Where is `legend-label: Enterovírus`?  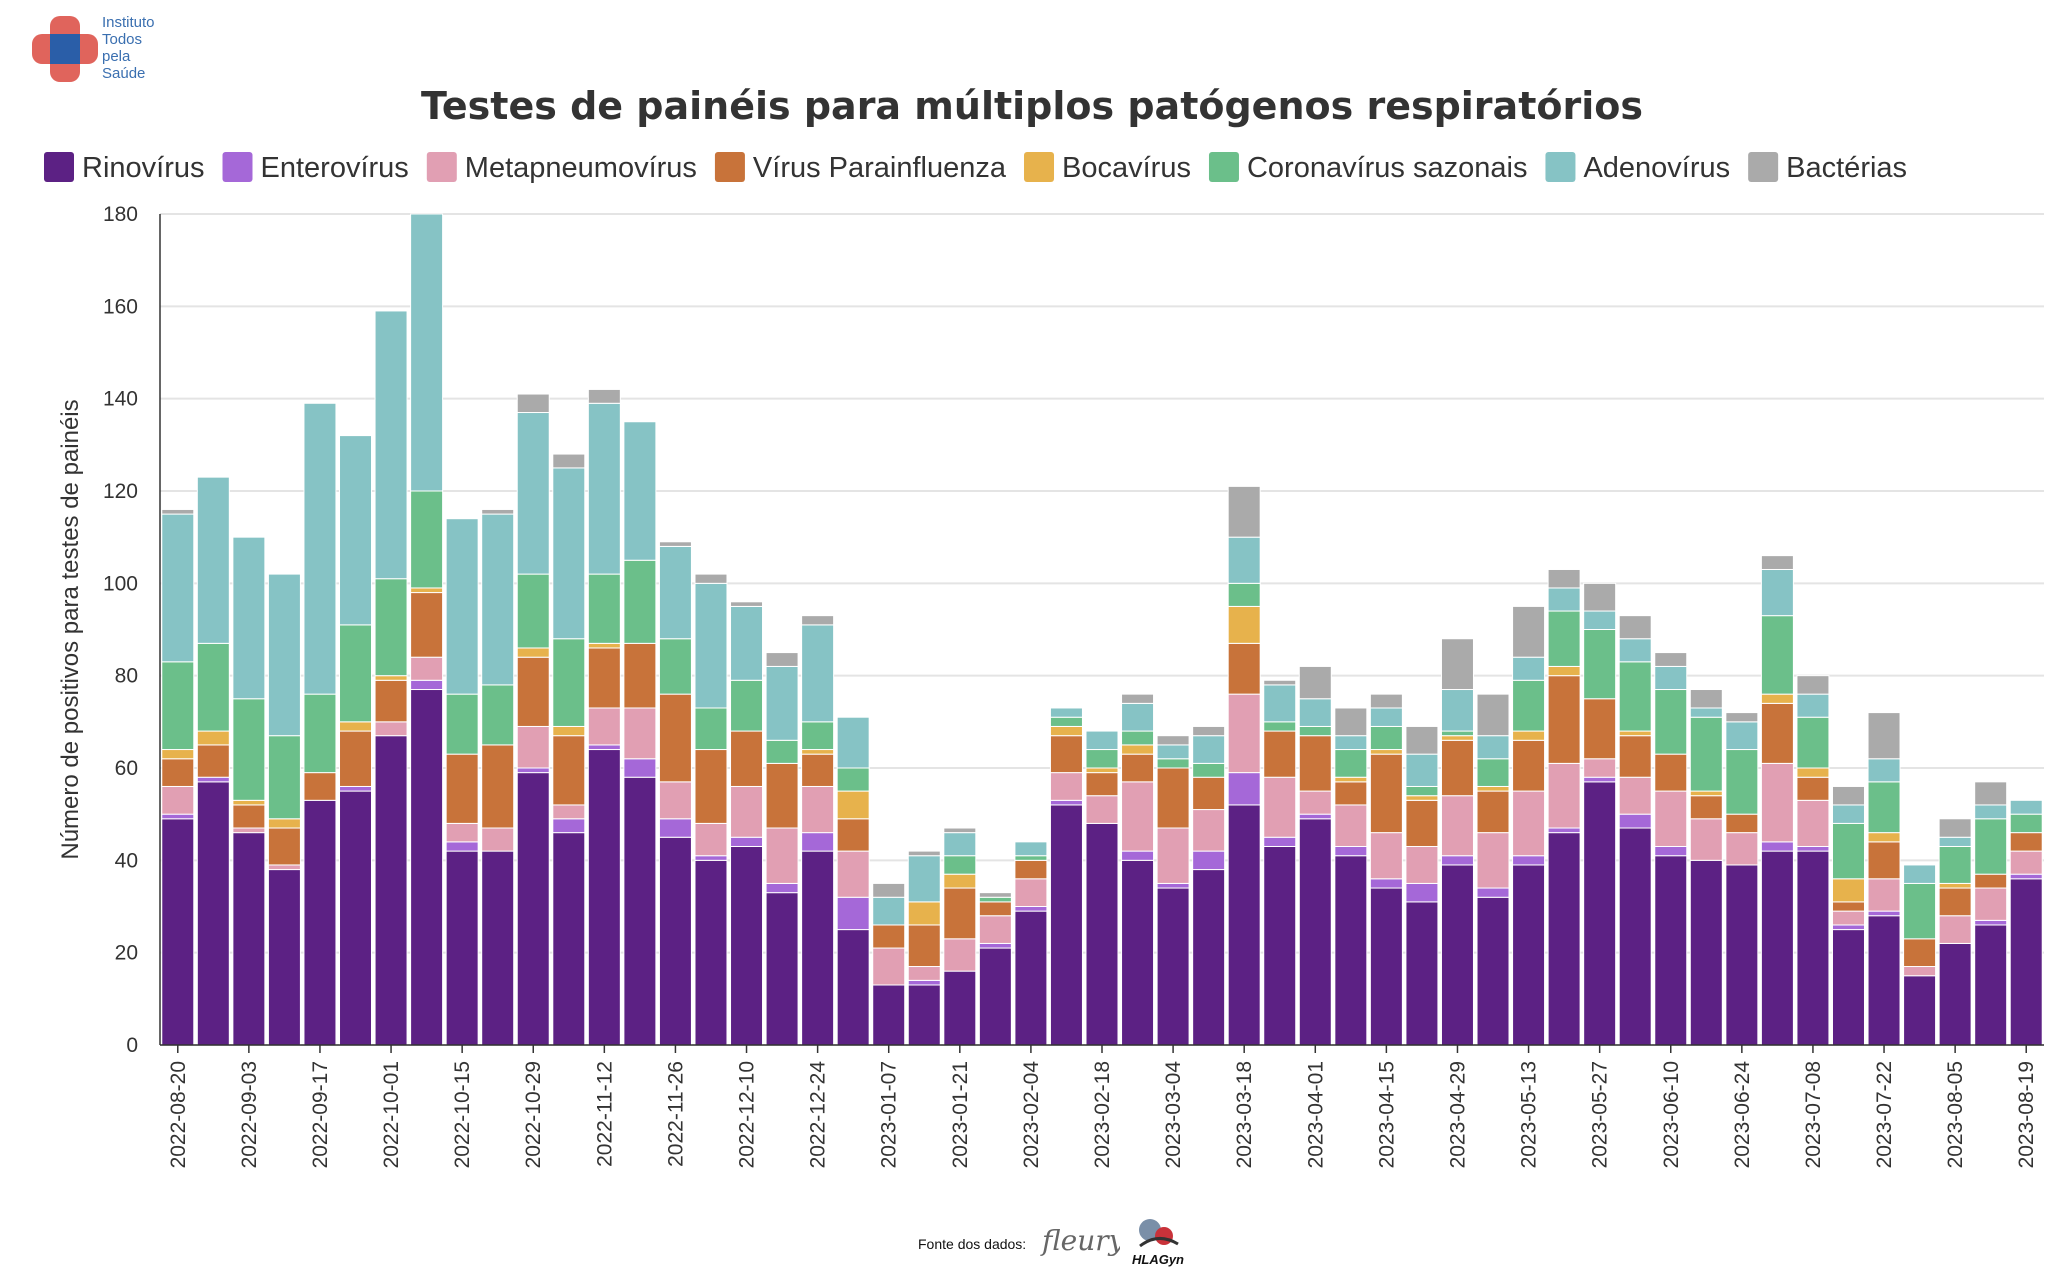
legend-label: Enterovírus is located at coordinates (335, 168).